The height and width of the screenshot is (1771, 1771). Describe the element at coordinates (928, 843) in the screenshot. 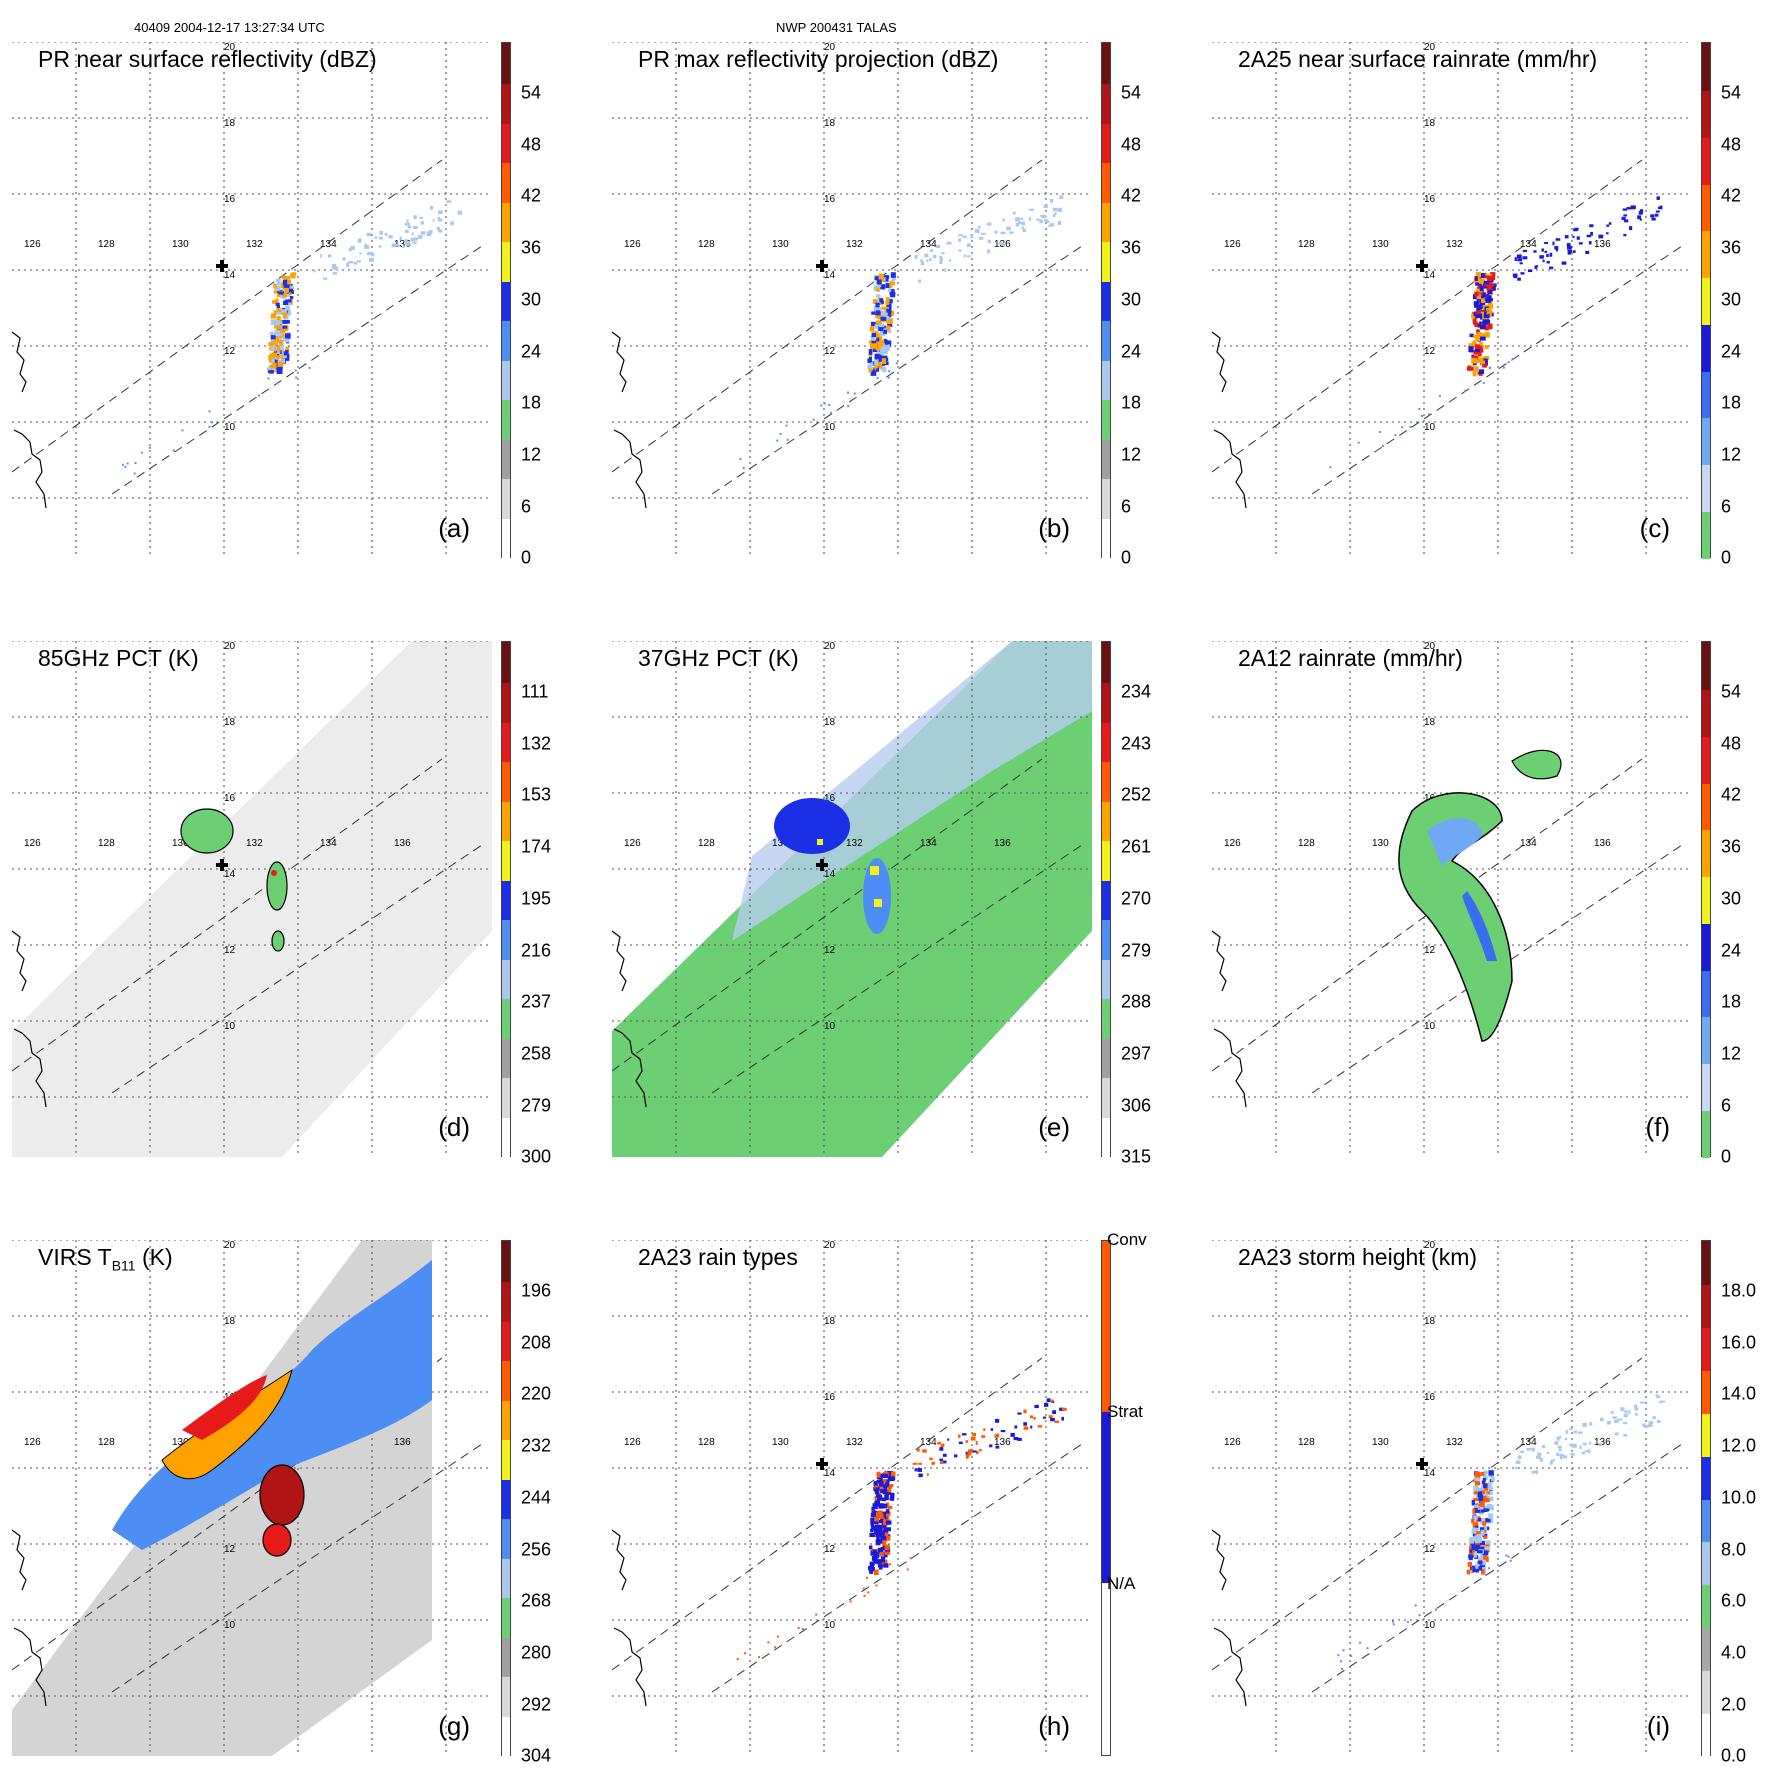

I see `lon-label: 134` at that location.